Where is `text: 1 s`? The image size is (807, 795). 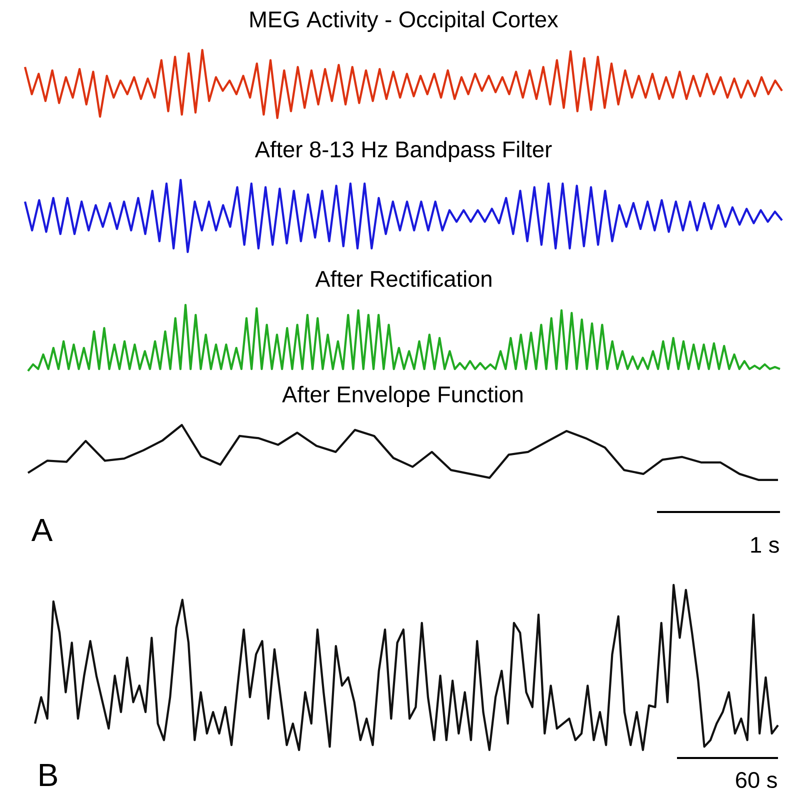
text: 1 s is located at coordinates (765, 545).